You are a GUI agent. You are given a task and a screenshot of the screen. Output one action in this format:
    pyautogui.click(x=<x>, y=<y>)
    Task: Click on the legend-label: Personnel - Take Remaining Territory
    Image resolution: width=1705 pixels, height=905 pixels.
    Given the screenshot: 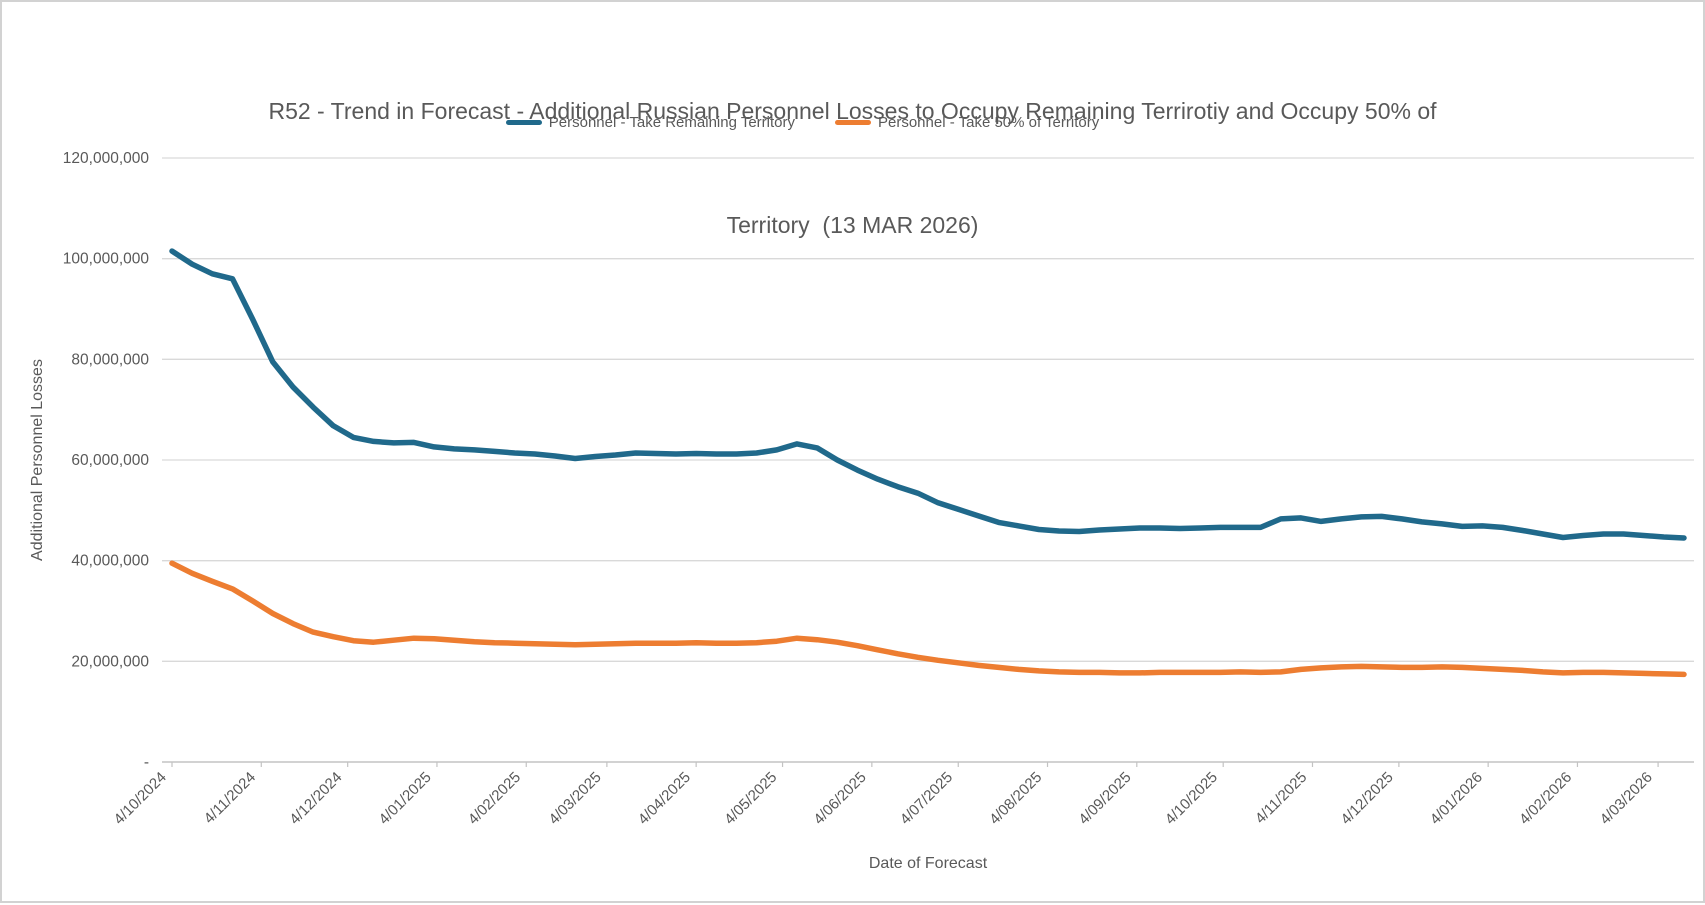 What is the action you would take?
    pyautogui.click(x=671, y=122)
    